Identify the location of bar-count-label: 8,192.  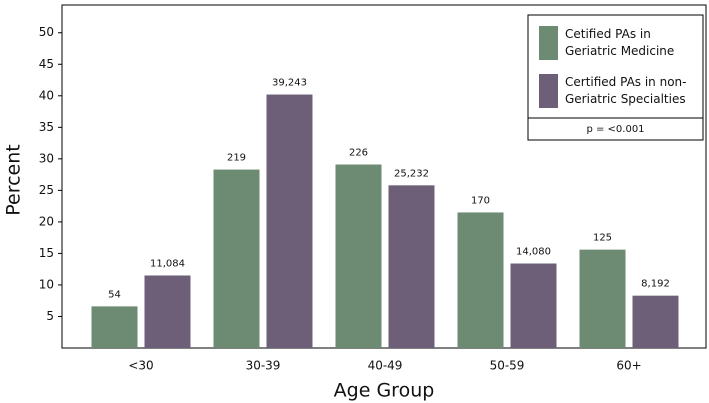
(655, 284).